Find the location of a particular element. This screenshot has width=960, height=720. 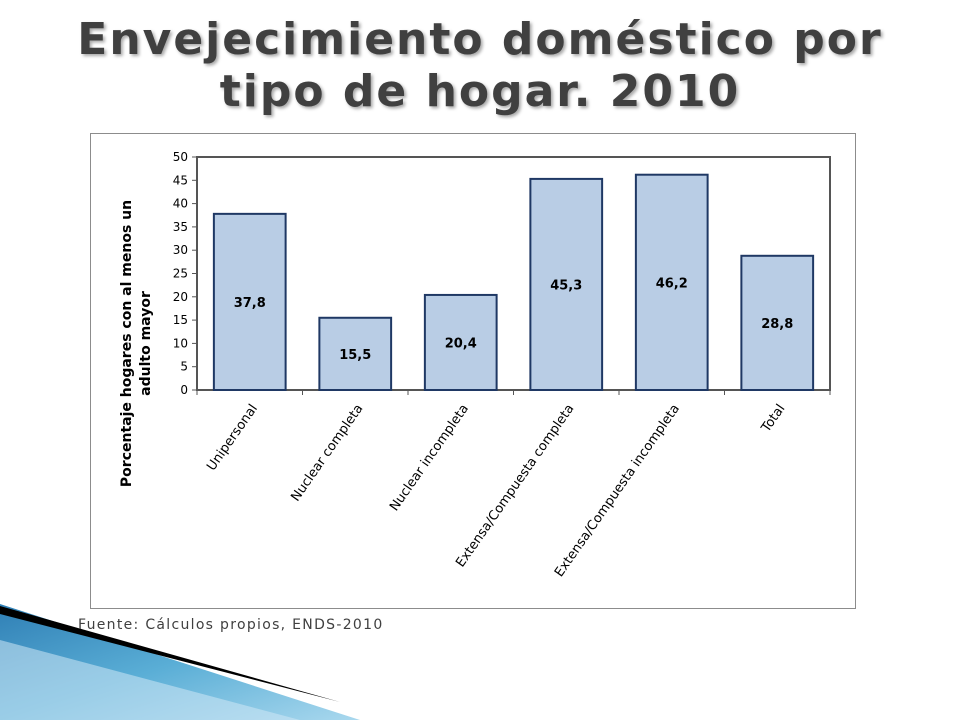

y-tick-label: 15 is located at coordinates (180, 320).